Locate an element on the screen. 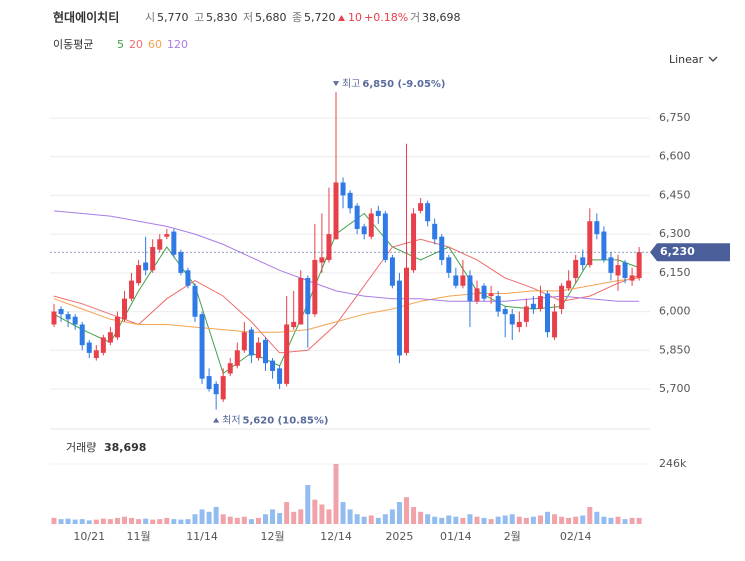  x-tick-label: 02/14 is located at coordinates (576, 536).